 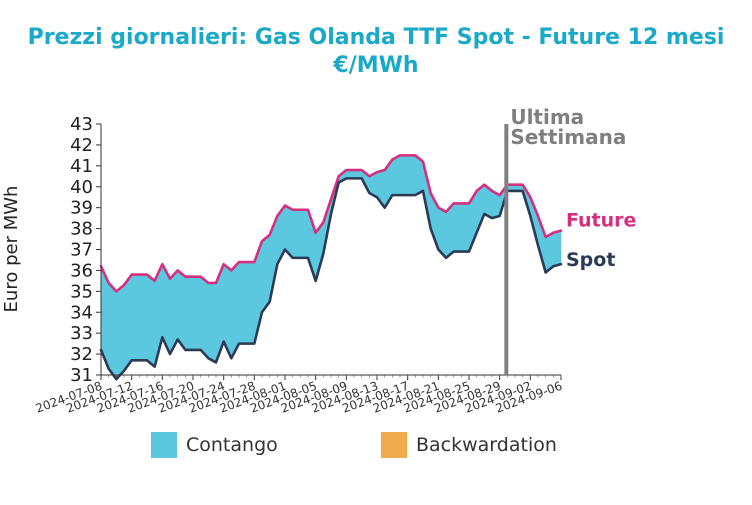 What do you see at coordinates (590, 260) in the screenshot?
I see `spot-end-label: Spot` at bounding box center [590, 260].